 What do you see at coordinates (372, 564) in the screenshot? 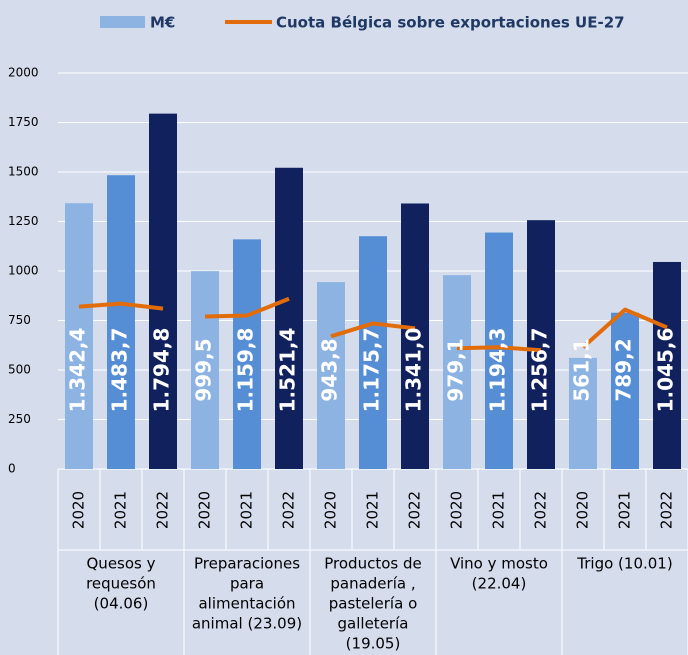
I see `group-label: Productos de` at bounding box center [372, 564].